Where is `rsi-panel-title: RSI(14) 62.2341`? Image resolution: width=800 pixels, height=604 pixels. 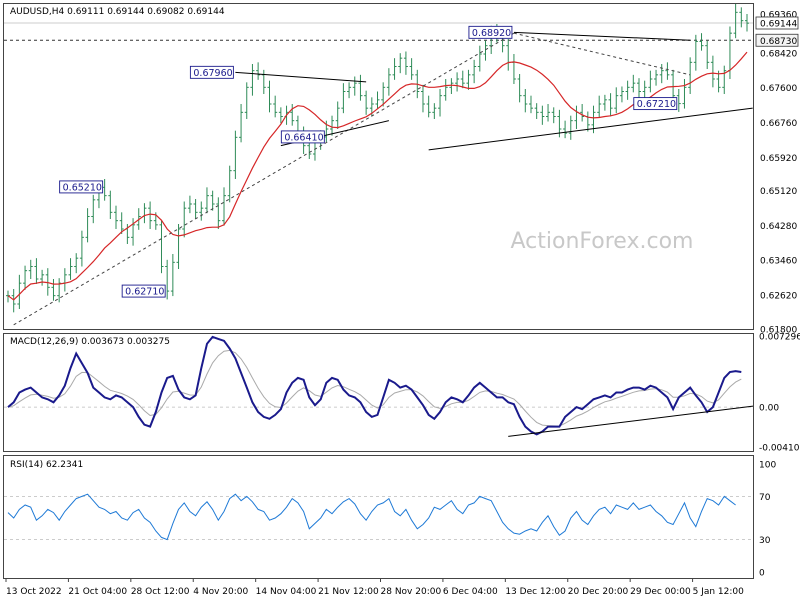 rsi-panel-title: RSI(14) 62.2341 is located at coordinates (46, 465).